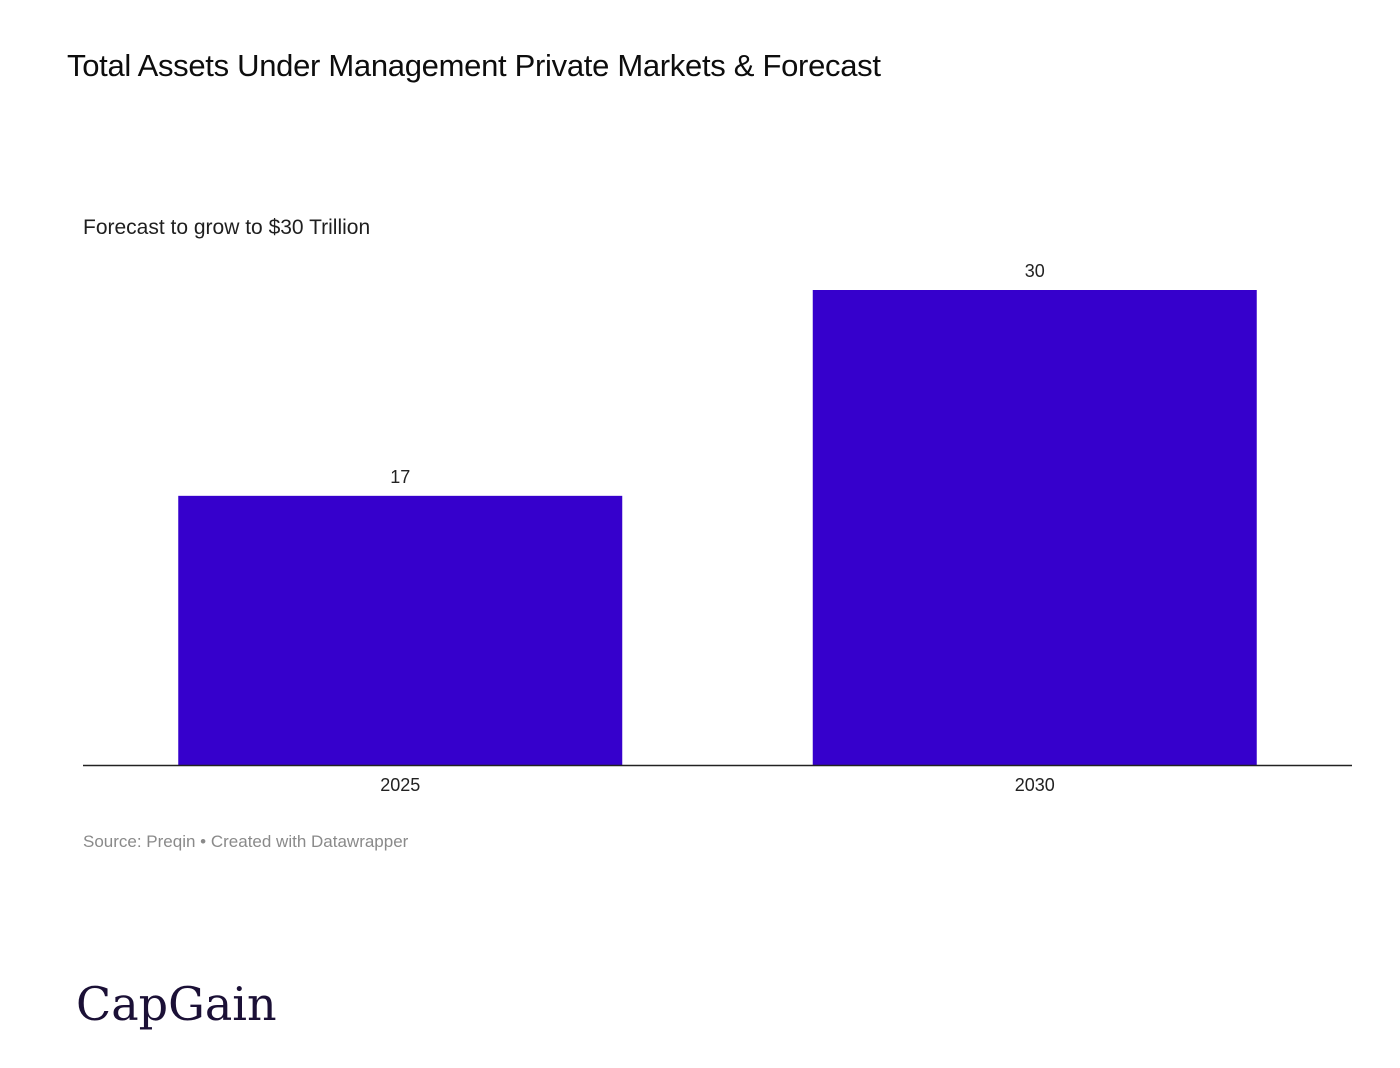  Describe the element at coordinates (400, 477) in the screenshot. I see `data-label-2025: 17` at that location.